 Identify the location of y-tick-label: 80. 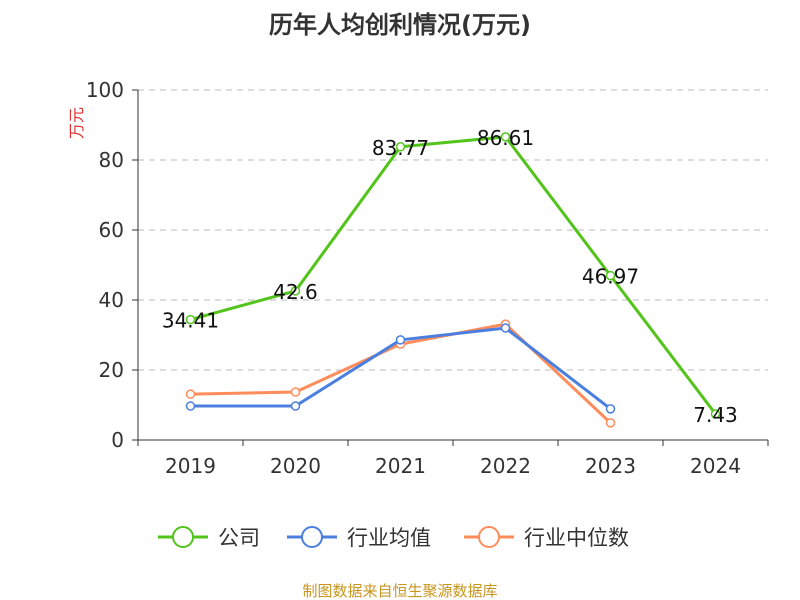
(111, 160).